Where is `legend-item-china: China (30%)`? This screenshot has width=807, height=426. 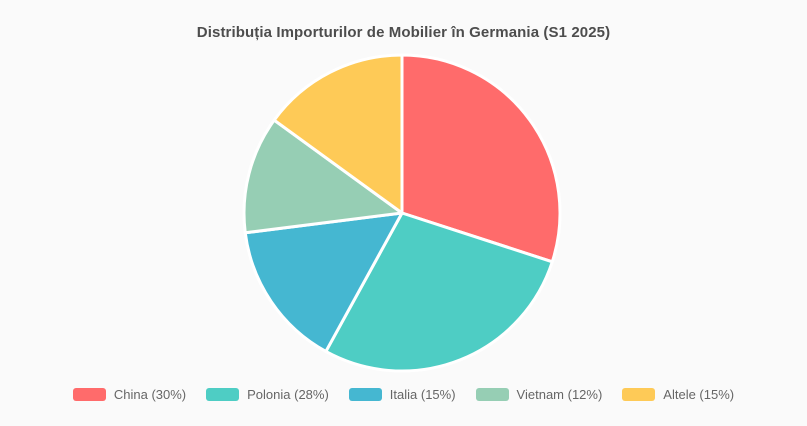 legend-item-china: China (30%) is located at coordinates (129, 394).